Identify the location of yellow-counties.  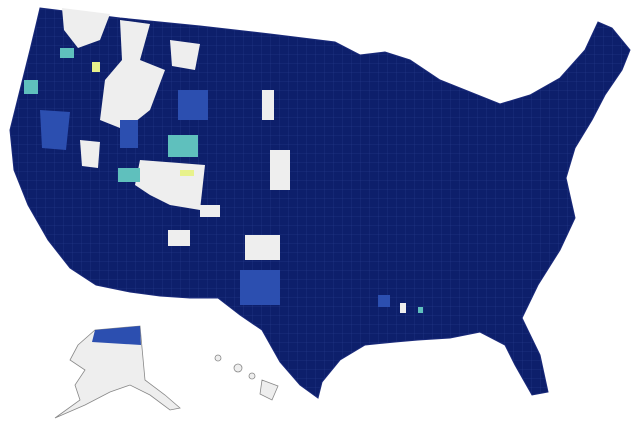
(143, 119).